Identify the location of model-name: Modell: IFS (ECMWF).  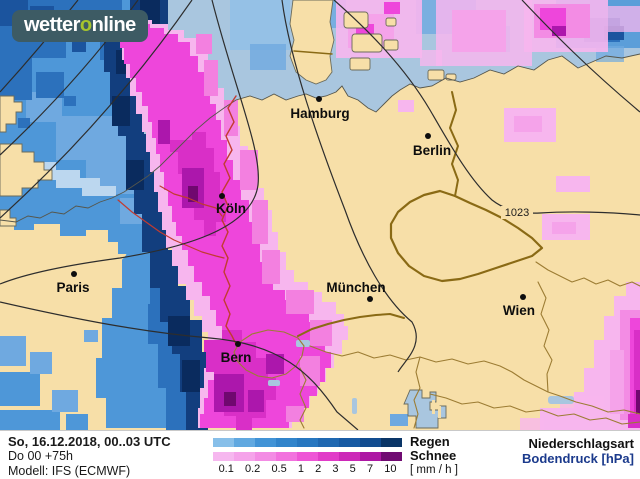
(69, 471).